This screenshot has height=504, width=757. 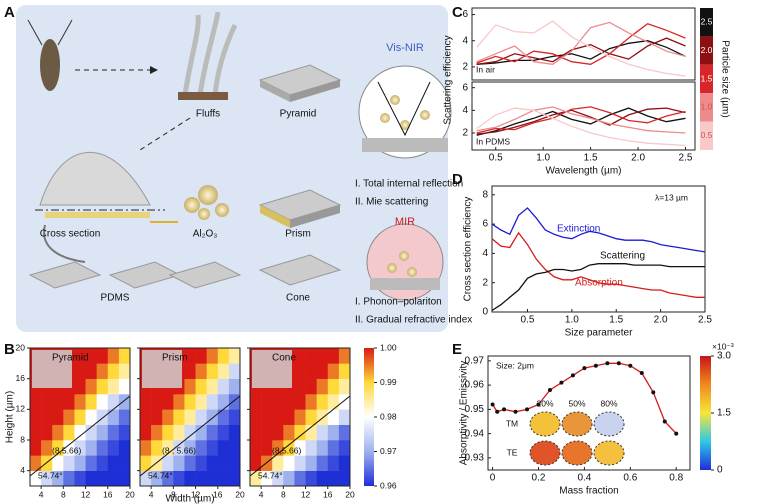 What do you see at coordinates (707, 21) in the screenshot?
I see `legend-label: 2.5` at bounding box center [707, 21].